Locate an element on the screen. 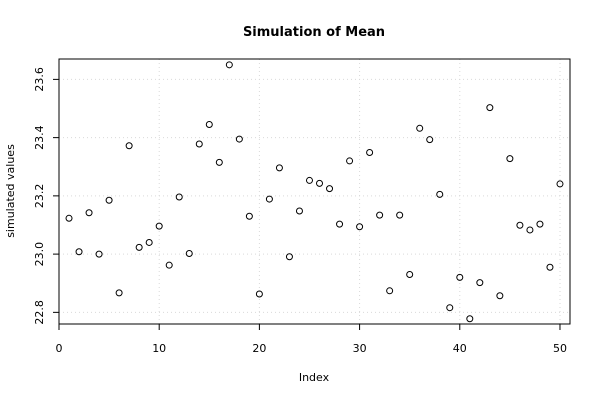 The width and height of the screenshot is (599, 400). y-axis-label: simulated values is located at coordinates (10, 191).